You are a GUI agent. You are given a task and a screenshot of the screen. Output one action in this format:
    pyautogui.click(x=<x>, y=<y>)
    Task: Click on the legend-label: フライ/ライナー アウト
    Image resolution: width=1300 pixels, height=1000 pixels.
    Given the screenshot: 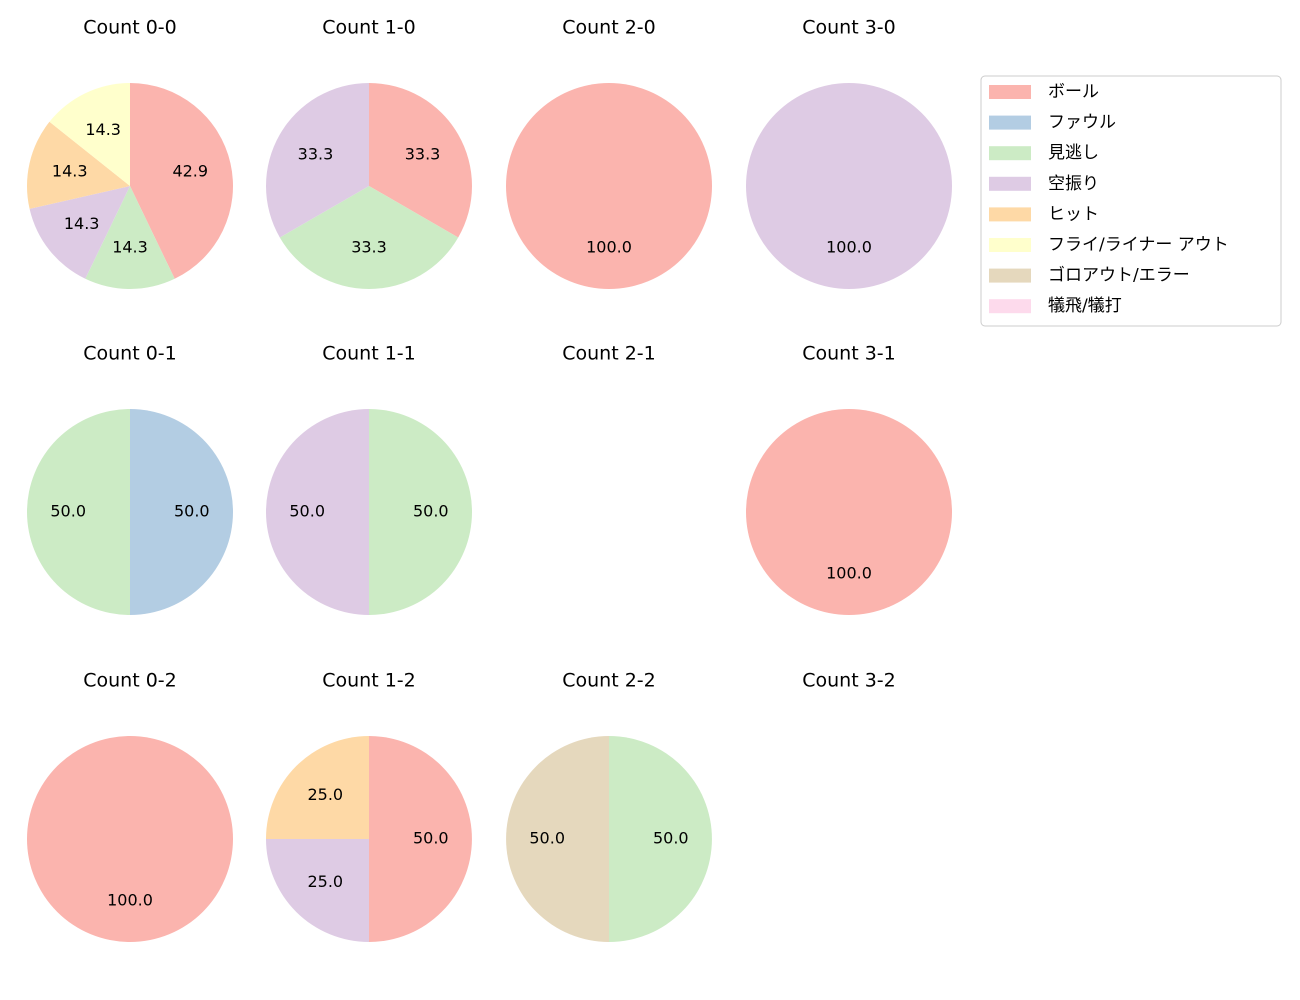 What is the action you would take?
    pyautogui.click(x=1138, y=245)
    